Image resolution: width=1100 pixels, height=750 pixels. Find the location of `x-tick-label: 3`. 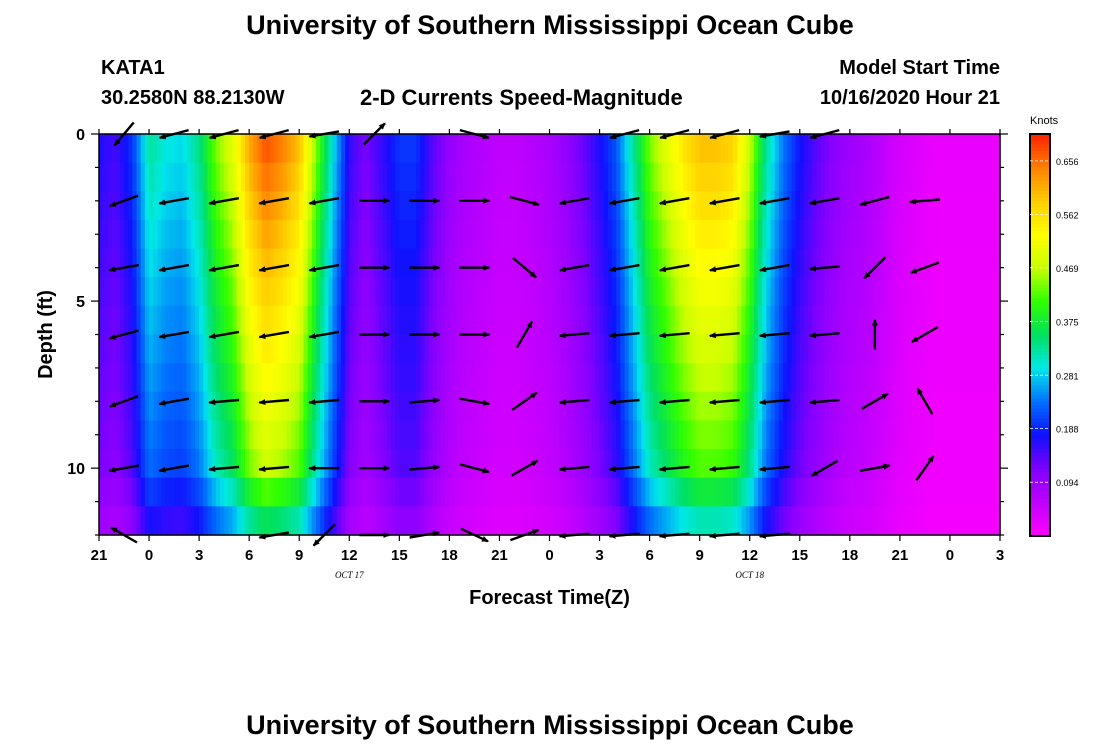

x-tick-label: 3 is located at coordinates (1000, 555).